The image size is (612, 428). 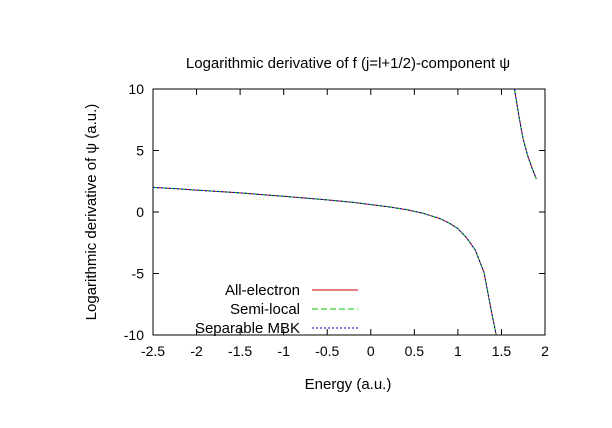 What do you see at coordinates (348, 384) in the screenshot?
I see `x-axis-label: Energy (a.u.)` at bounding box center [348, 384].